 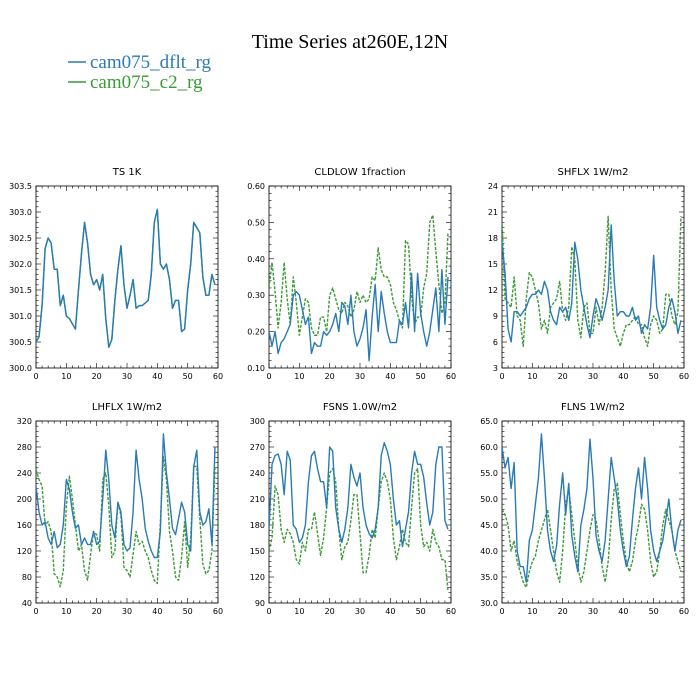 What do you see at coordinates (623, 376) in the screenshot?
I see `shflx-xtick-label: 40` at bounding box center [623, 376].